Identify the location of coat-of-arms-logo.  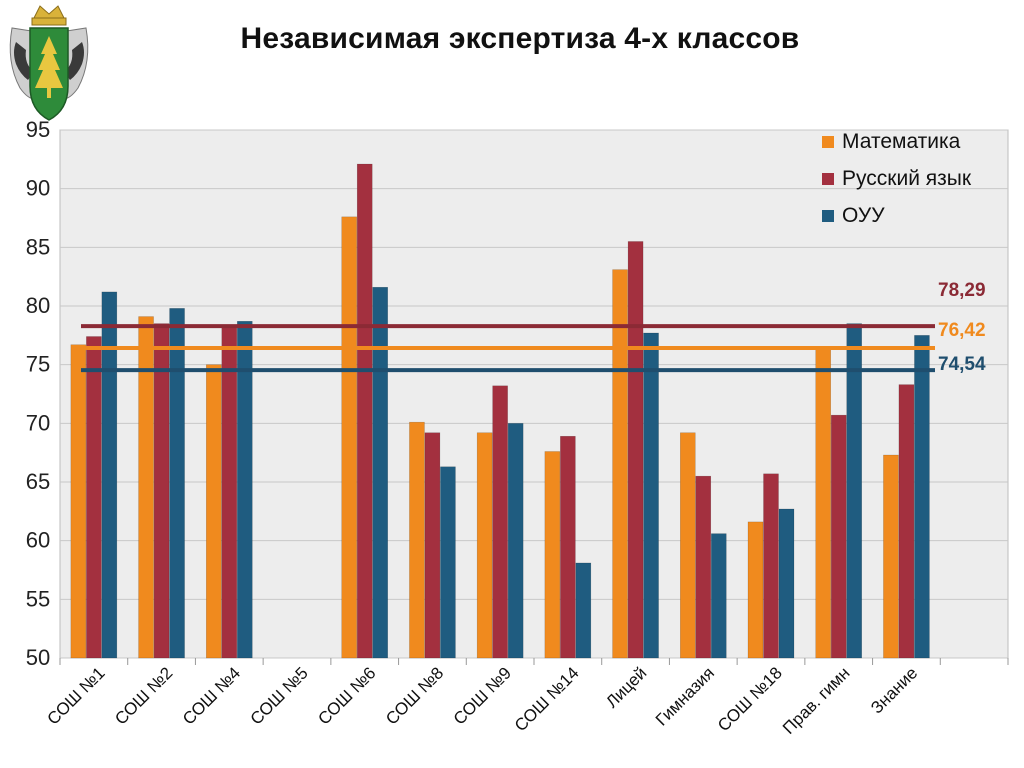
(49, 63).